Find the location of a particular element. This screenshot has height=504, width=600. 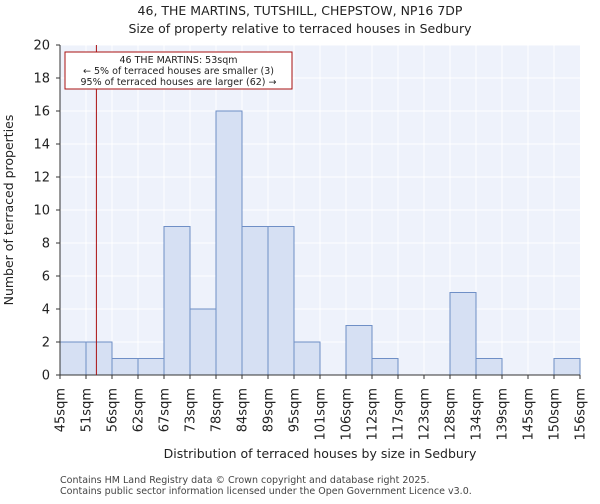

x-tick-label-78sqm: 78sqm is located at coordinates (217, 410).